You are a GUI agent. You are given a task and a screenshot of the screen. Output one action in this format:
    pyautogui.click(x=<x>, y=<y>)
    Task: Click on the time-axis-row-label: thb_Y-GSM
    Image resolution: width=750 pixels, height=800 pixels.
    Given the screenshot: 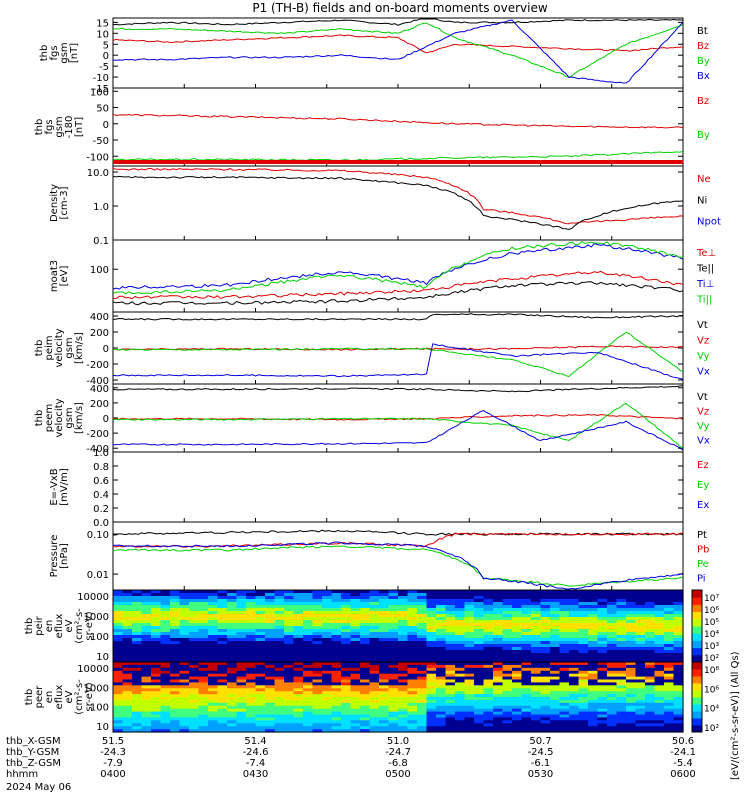 What is the action you would take?
    pyautogui.click(x=32, y=752)
    